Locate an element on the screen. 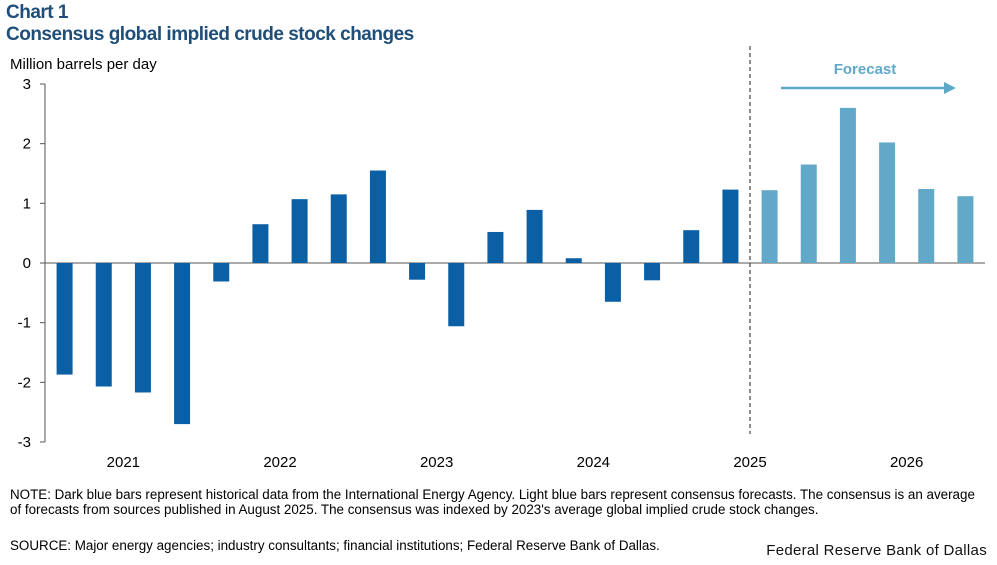 This screenshot has height=565, width=997. y-axis-label: Million barrels per day is located at coordinates (83, 64).